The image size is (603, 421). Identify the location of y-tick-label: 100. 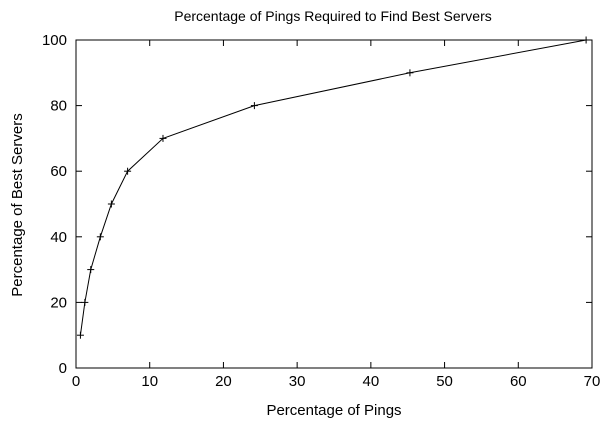
(54, 40).